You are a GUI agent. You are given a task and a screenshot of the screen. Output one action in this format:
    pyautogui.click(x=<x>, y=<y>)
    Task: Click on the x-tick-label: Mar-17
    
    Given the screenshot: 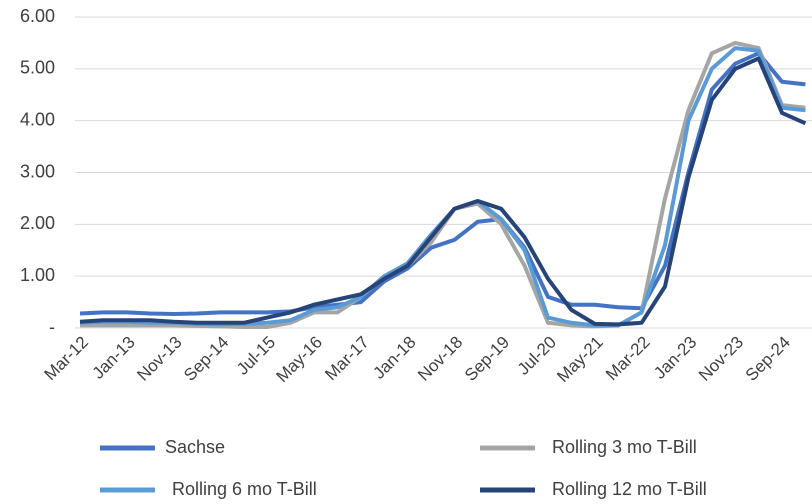 What is the action you would take?
    pyautogui.click(x=347, y=359)
    